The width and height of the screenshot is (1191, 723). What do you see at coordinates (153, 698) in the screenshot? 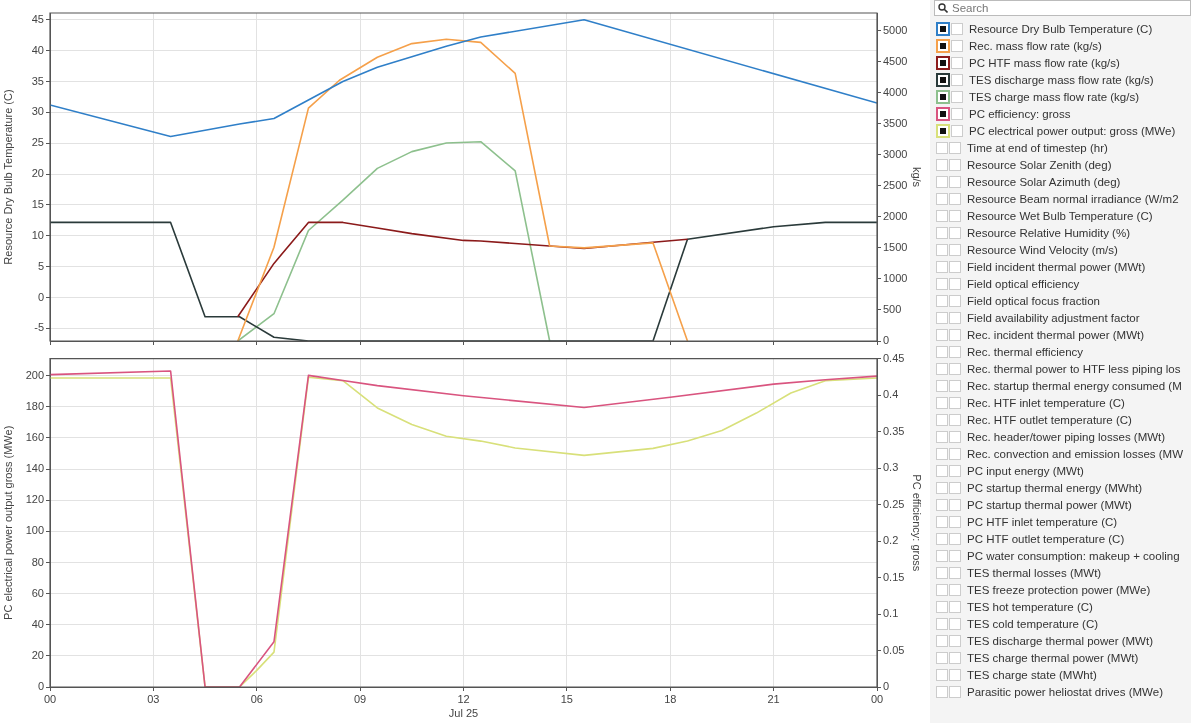
I see `x-tick-label: 03` at bounding box center [153, 698].